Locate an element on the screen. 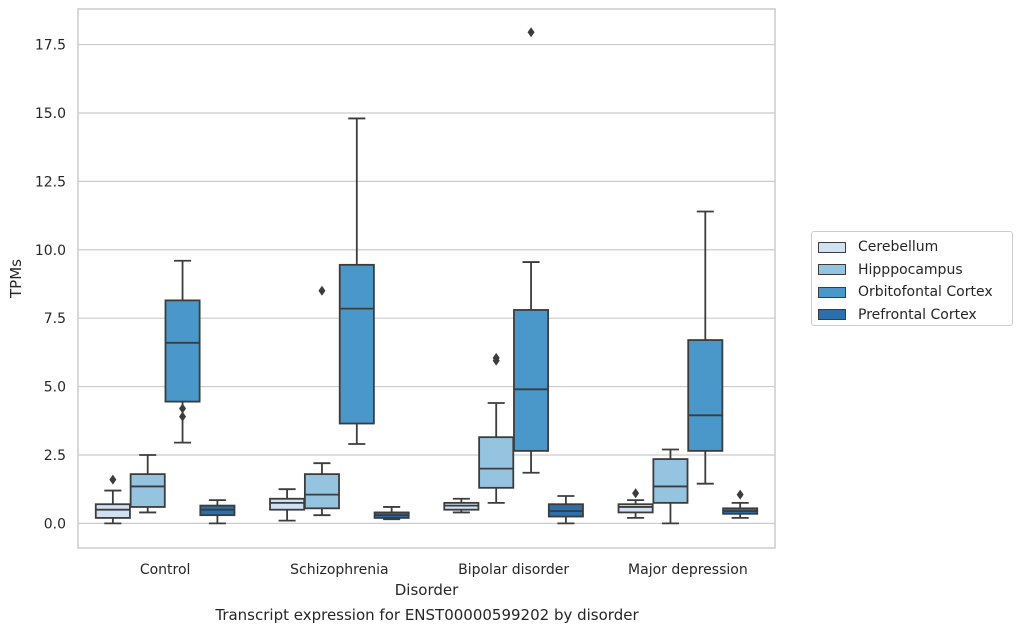  y-tick-label: 10.0 is located at coordinates (50, 251).